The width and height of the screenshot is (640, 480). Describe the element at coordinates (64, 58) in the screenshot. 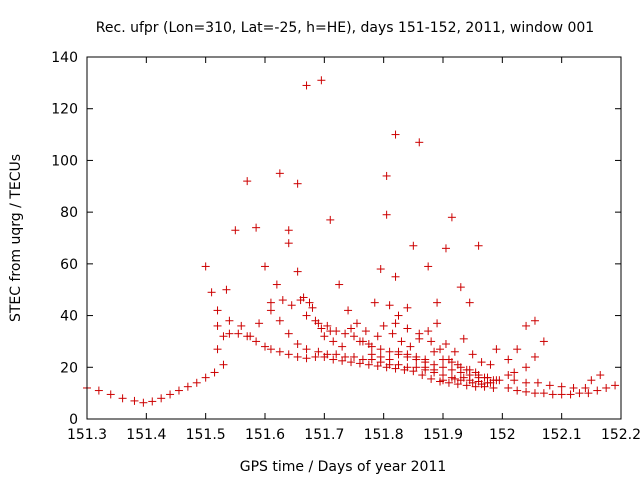

I see `y-tick-label: 140` at that location.